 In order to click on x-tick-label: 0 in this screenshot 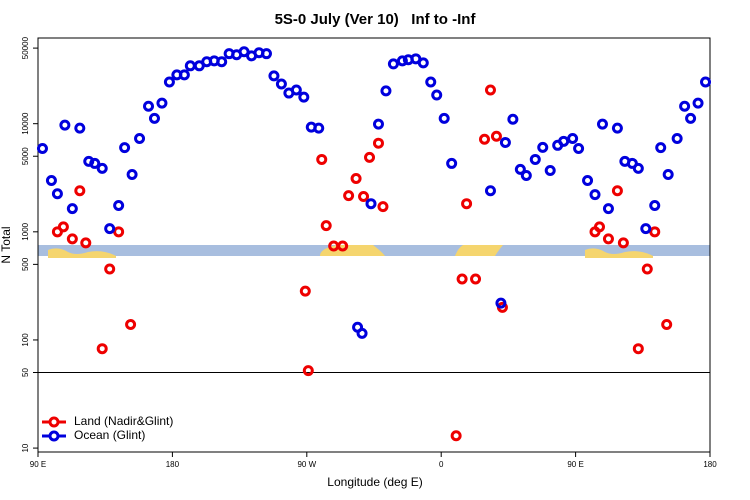, I will do `click(441, 464)`.